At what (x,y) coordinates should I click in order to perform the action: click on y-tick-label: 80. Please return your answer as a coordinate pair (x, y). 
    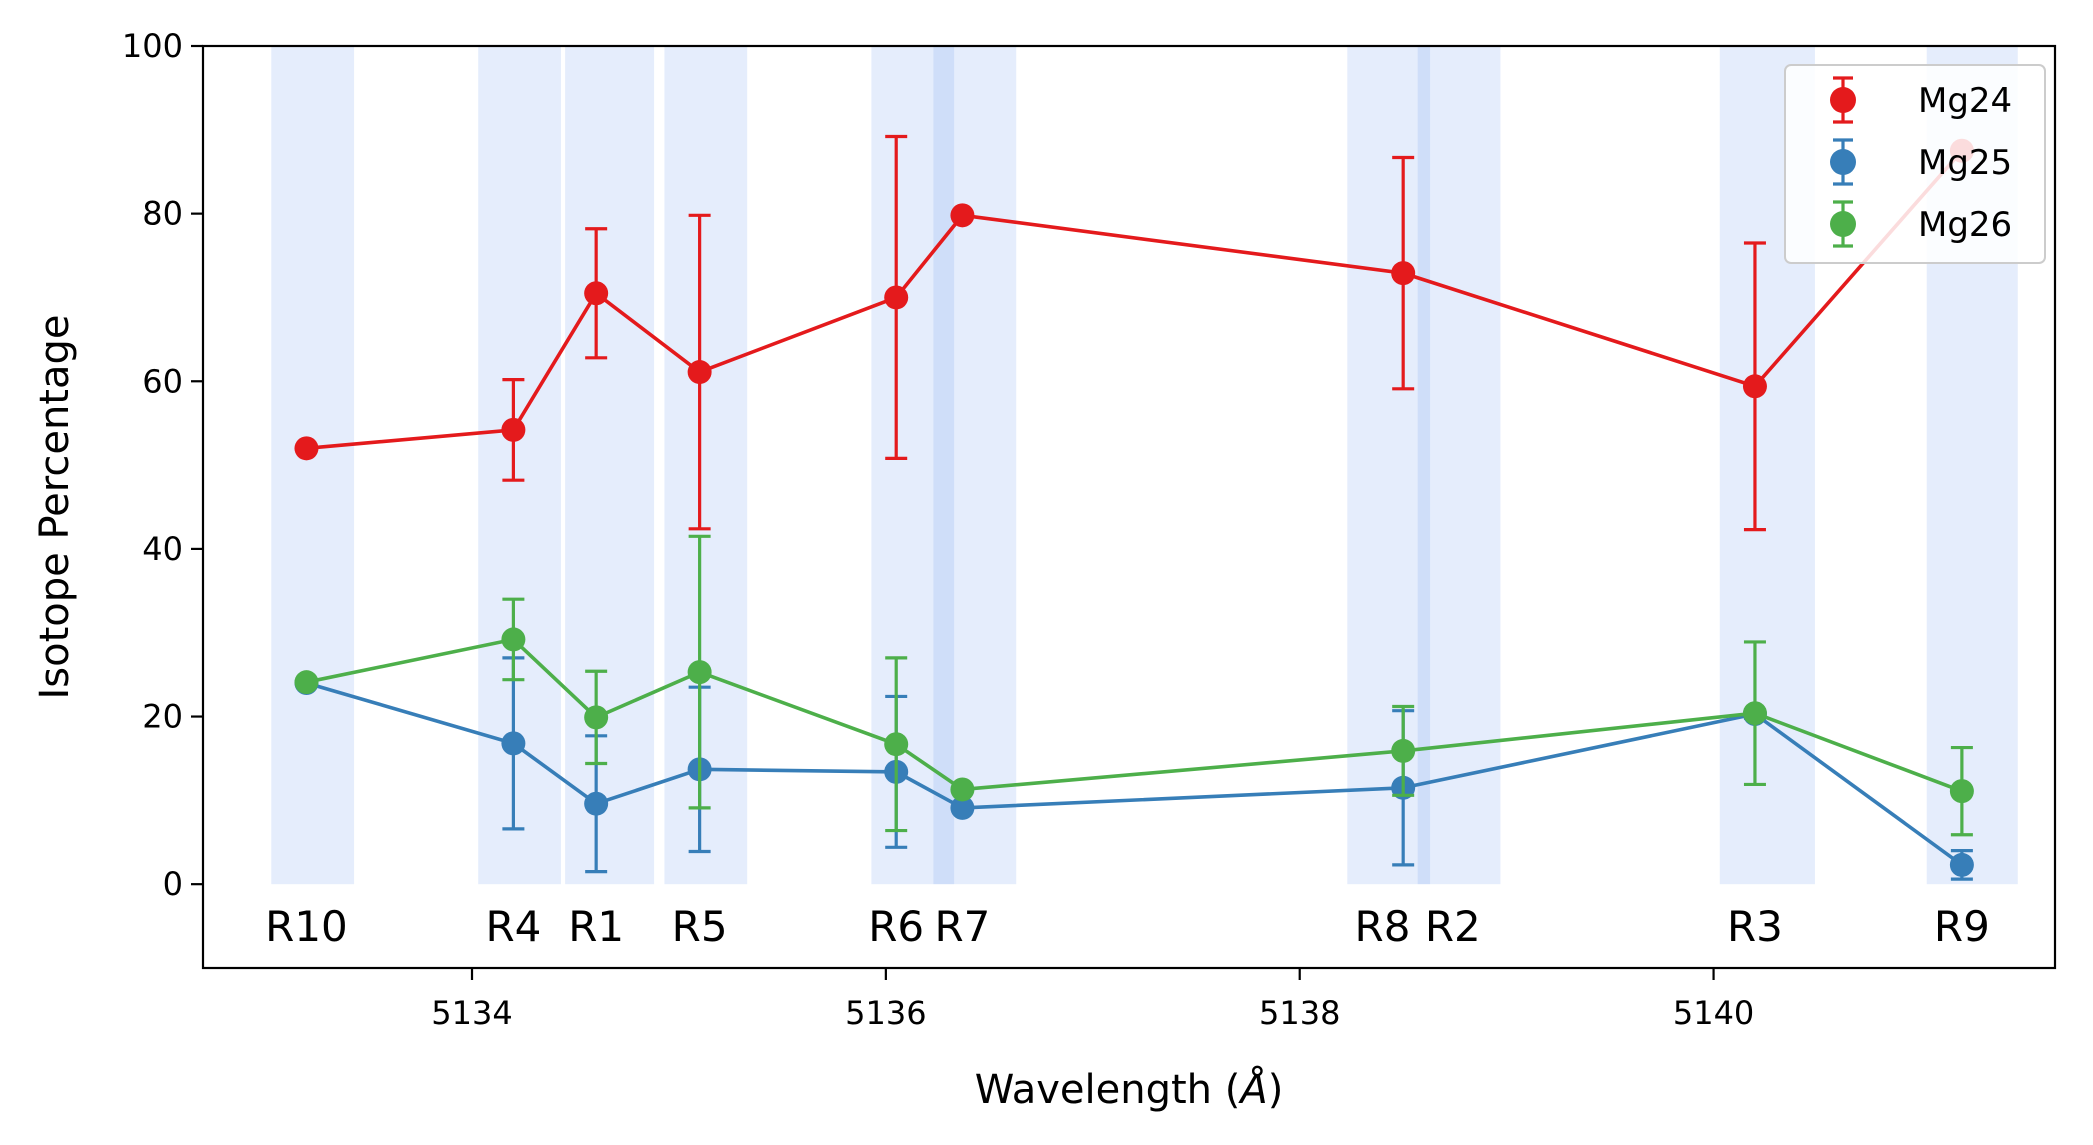
    Looking at the image, I should click on (162, 214).